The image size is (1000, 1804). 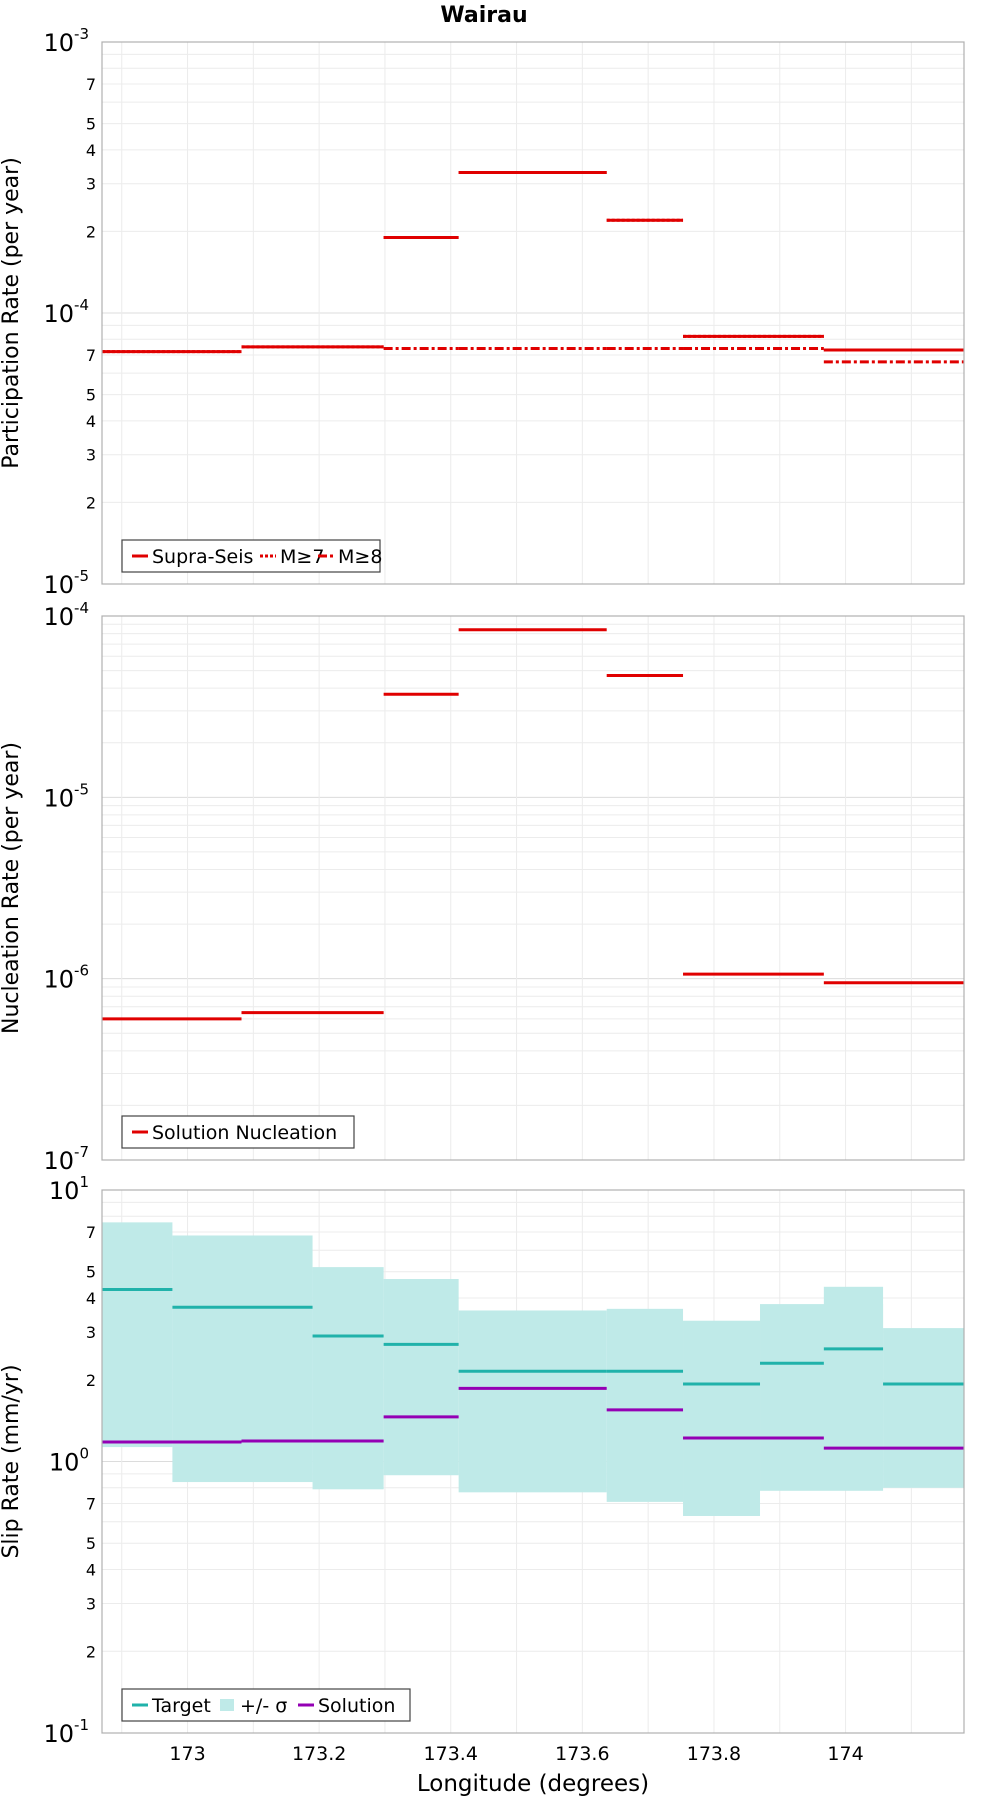 What do you see at coordinates (483, 15) in the screenshot?
I see `chart-title: Wairau` at bounding box center [483, 15].